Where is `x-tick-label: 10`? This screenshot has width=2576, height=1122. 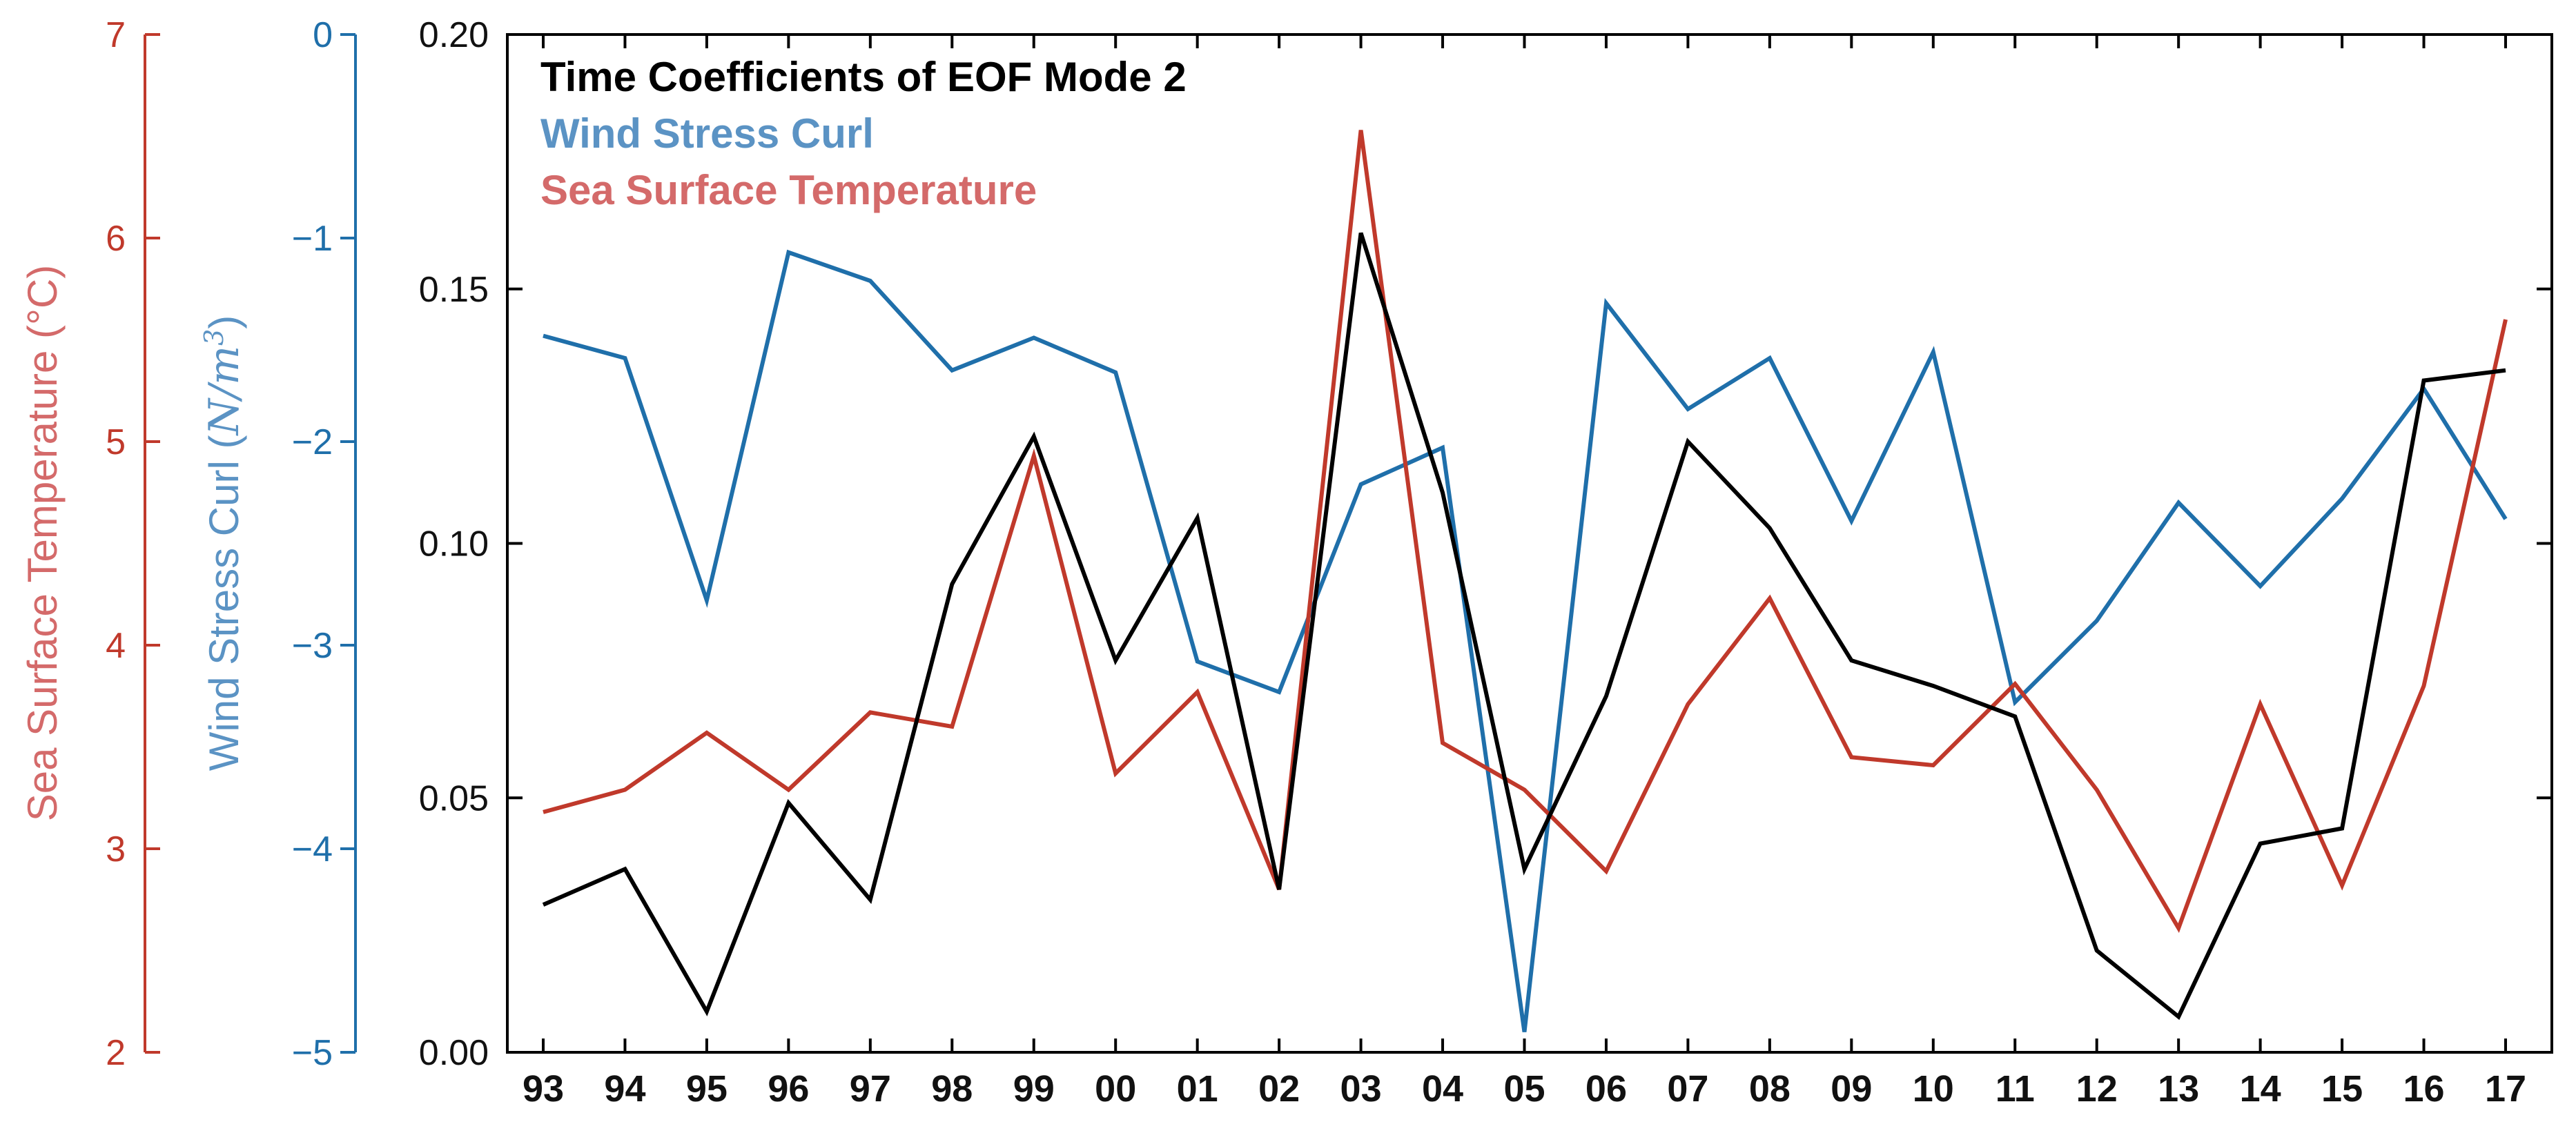
x-tick-label: 10 is located at coordinates (1933, 1089).